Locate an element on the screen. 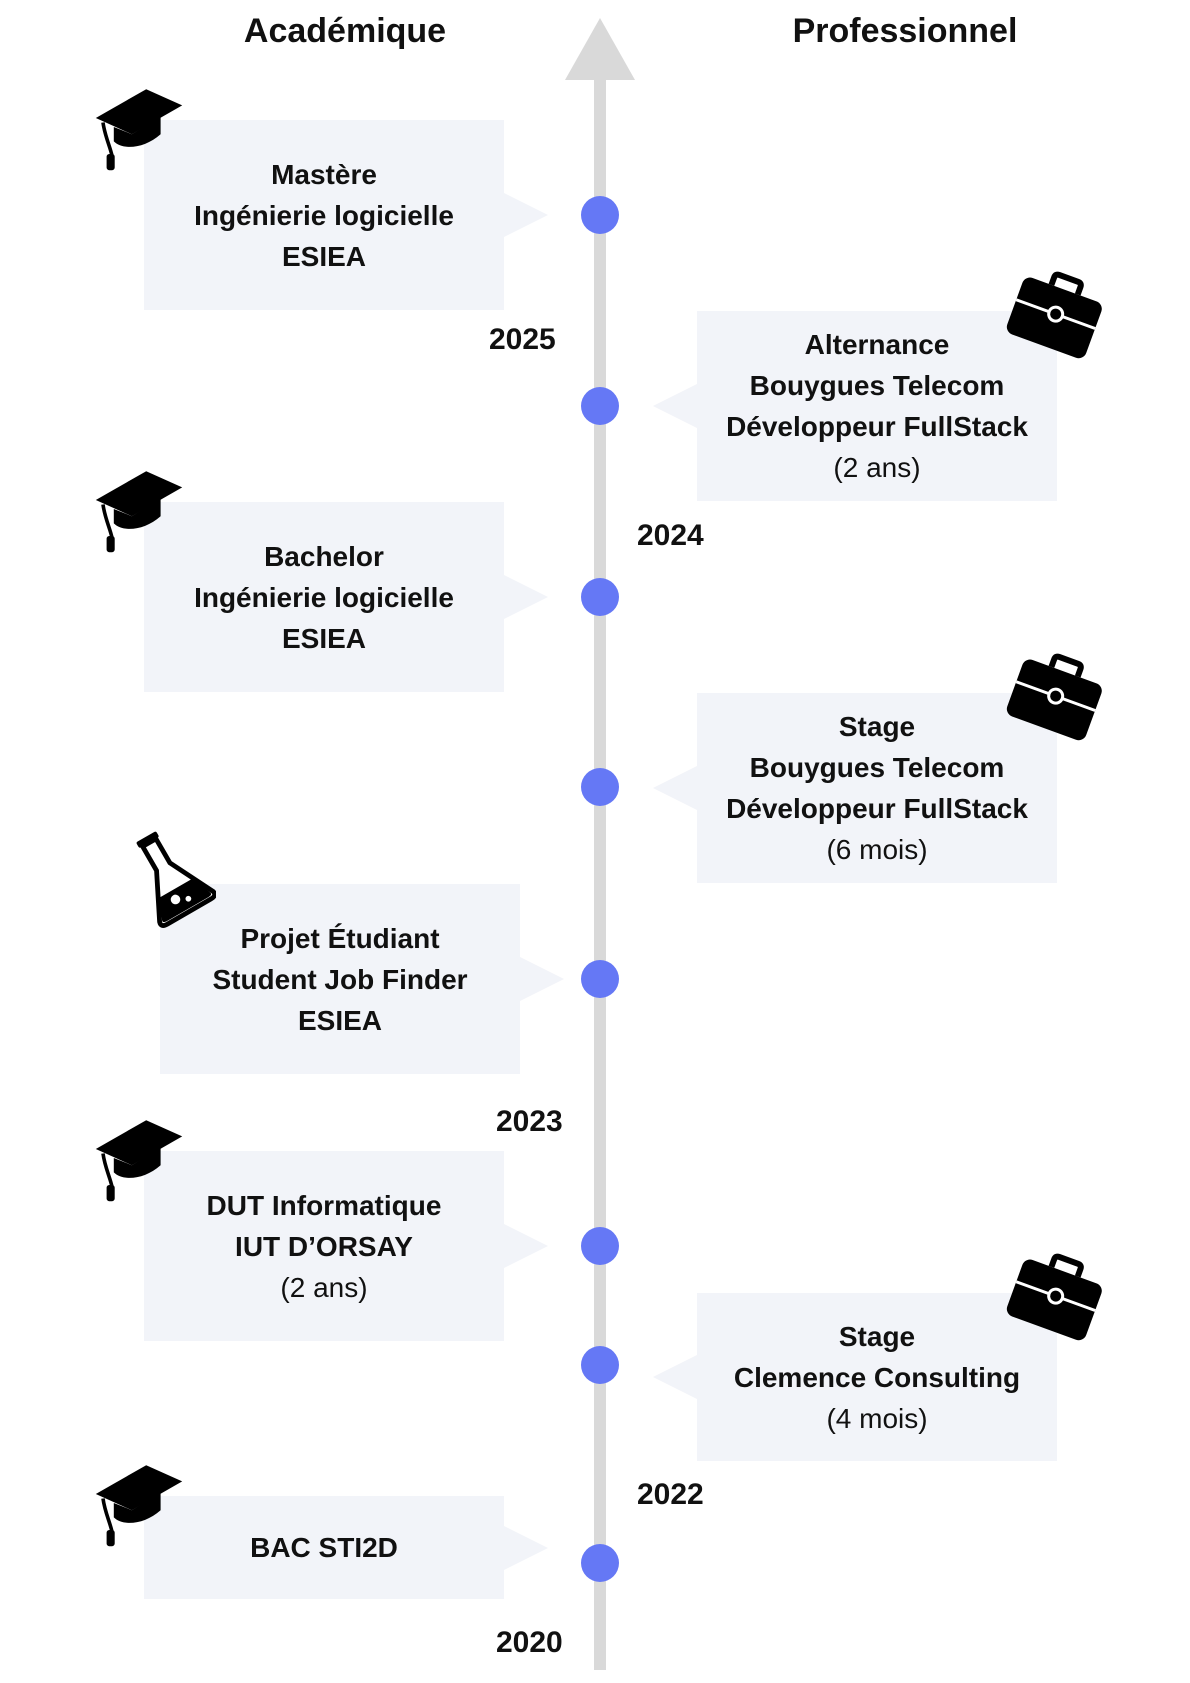  year-label: 2022 is located at coordinates (670, 1494).